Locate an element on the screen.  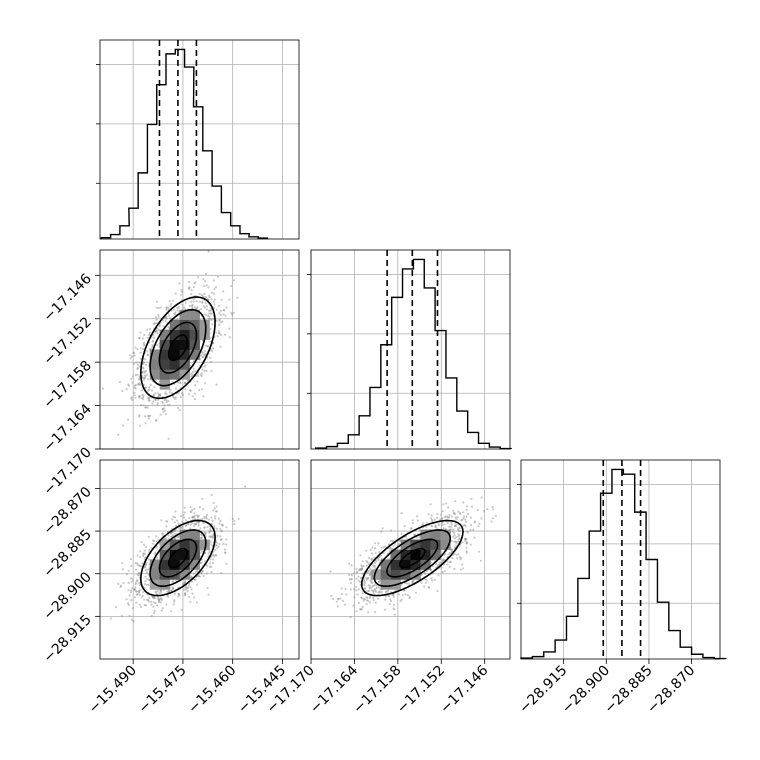
panel-frame is located at coordinates (410, 349).